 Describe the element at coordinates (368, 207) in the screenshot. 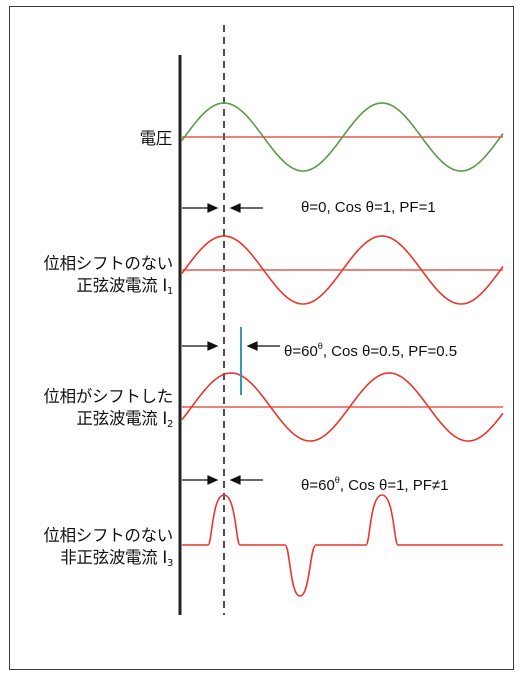

I see `phase-note-1: θ=0, Cos θ=1, PF=1` at that location.